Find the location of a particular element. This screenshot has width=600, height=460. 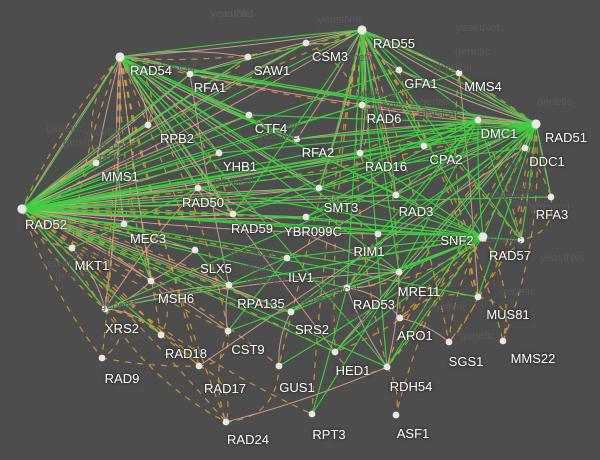

graph-node-mec3 is located at coordinates (124, 224).